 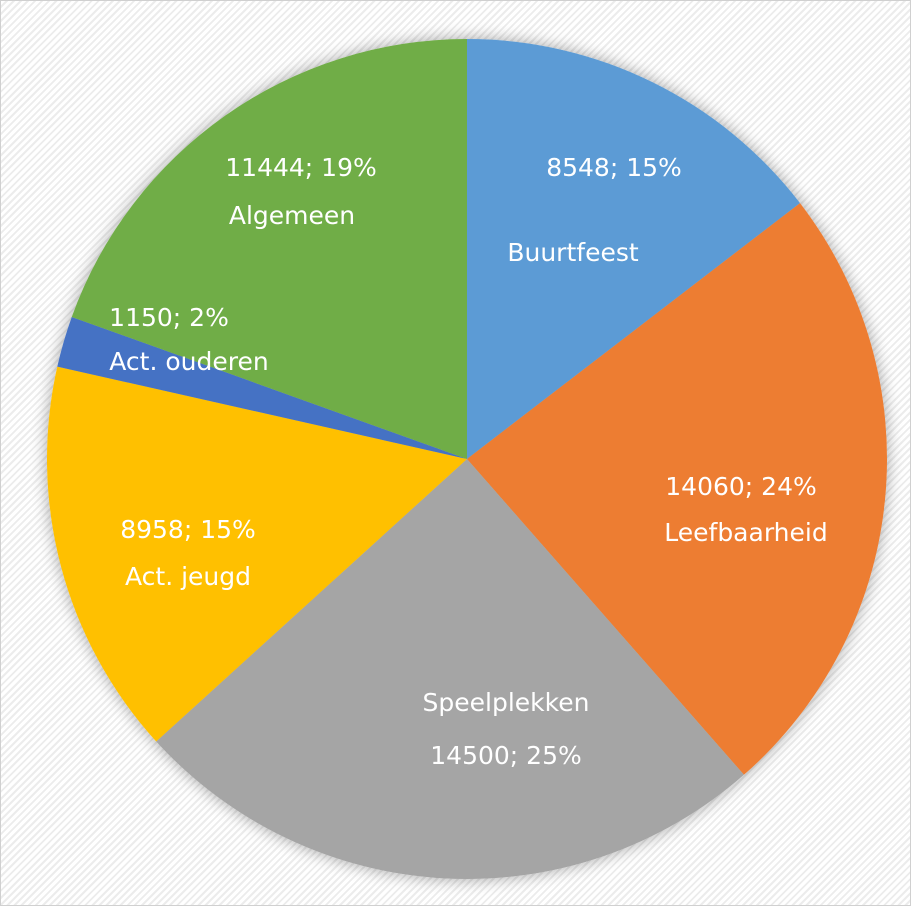 I want to click on category-label: Leefbaarheid, so click(x=745, y=532).